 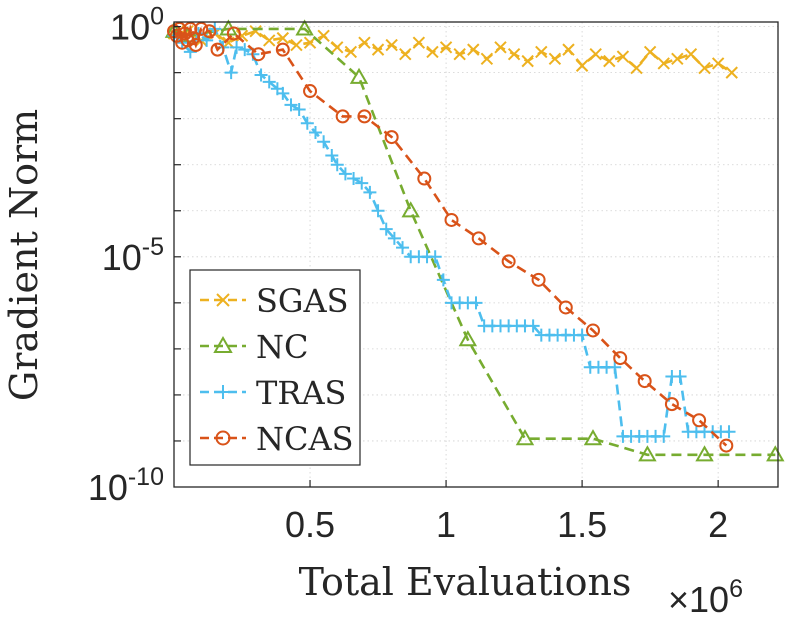 I want to click on legend-label: TRAS, so click(x=301, y=393).